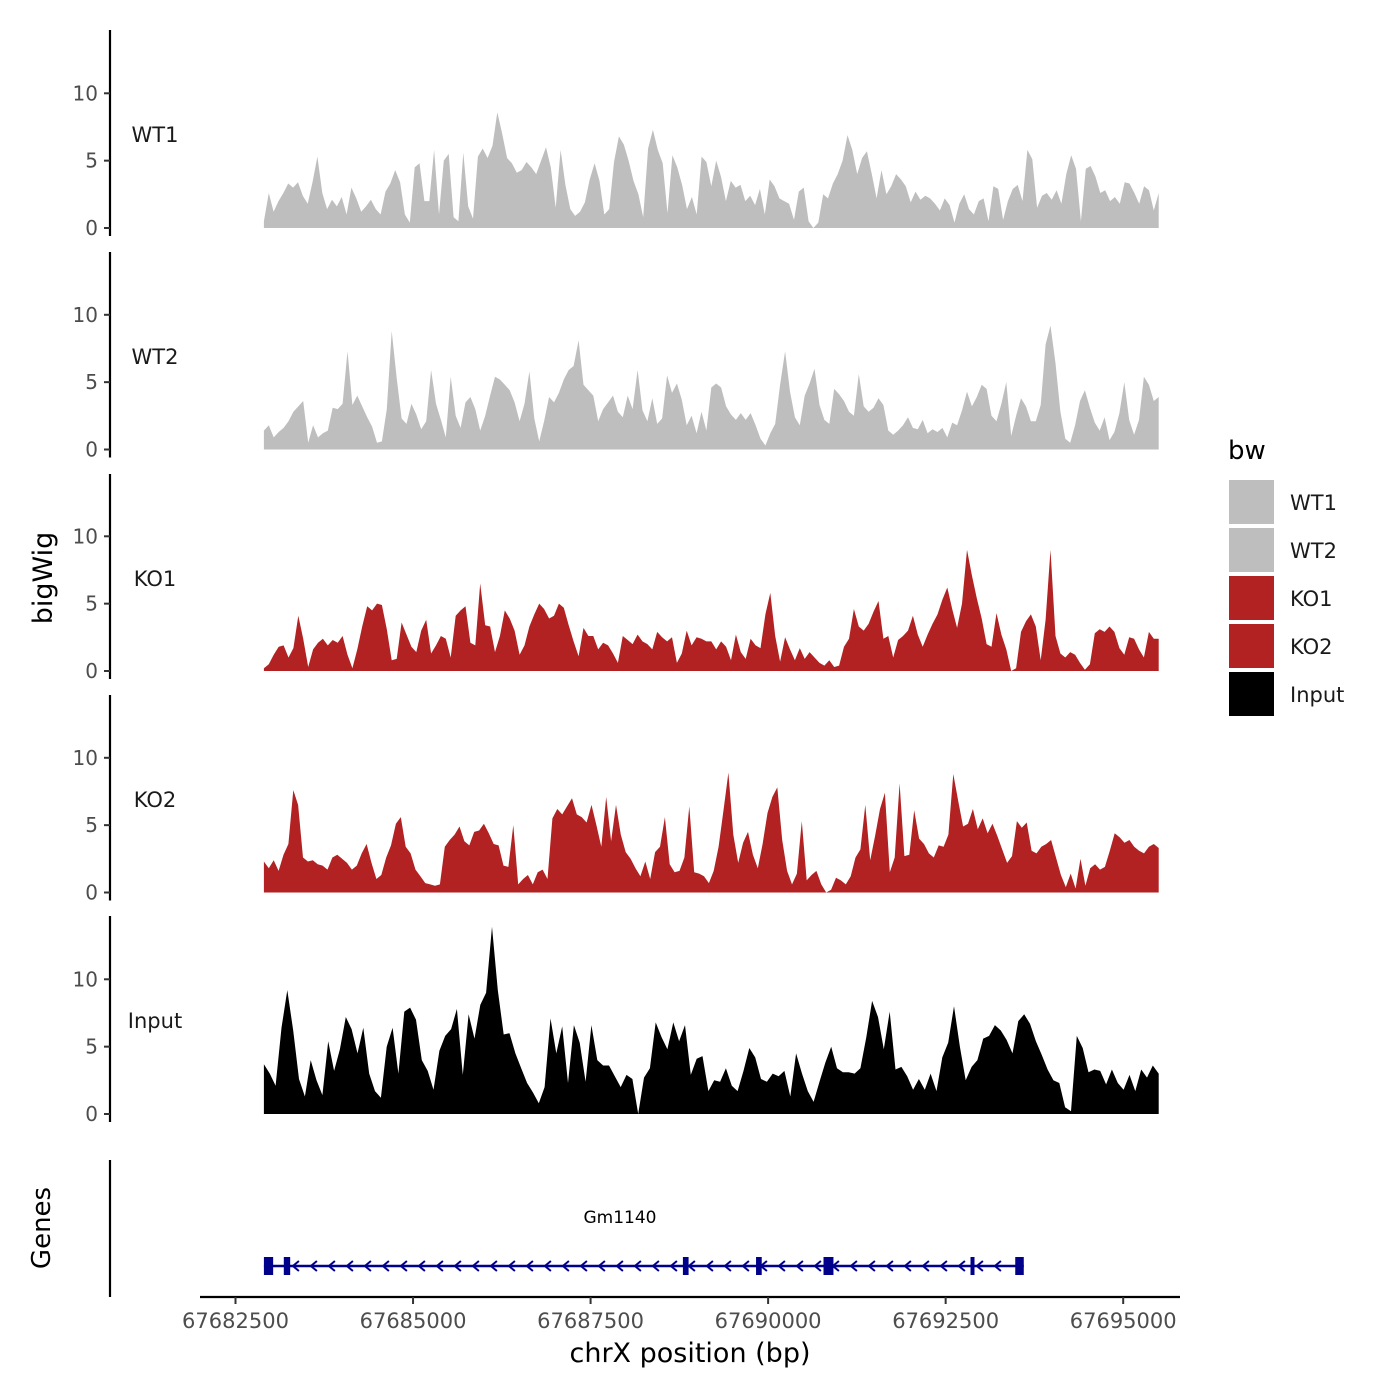 The image size is (1400, 1400). Describe the element at coordinates (1311, 647) in the screenshot. I see `legend-label-ko2: KO2` at that location.